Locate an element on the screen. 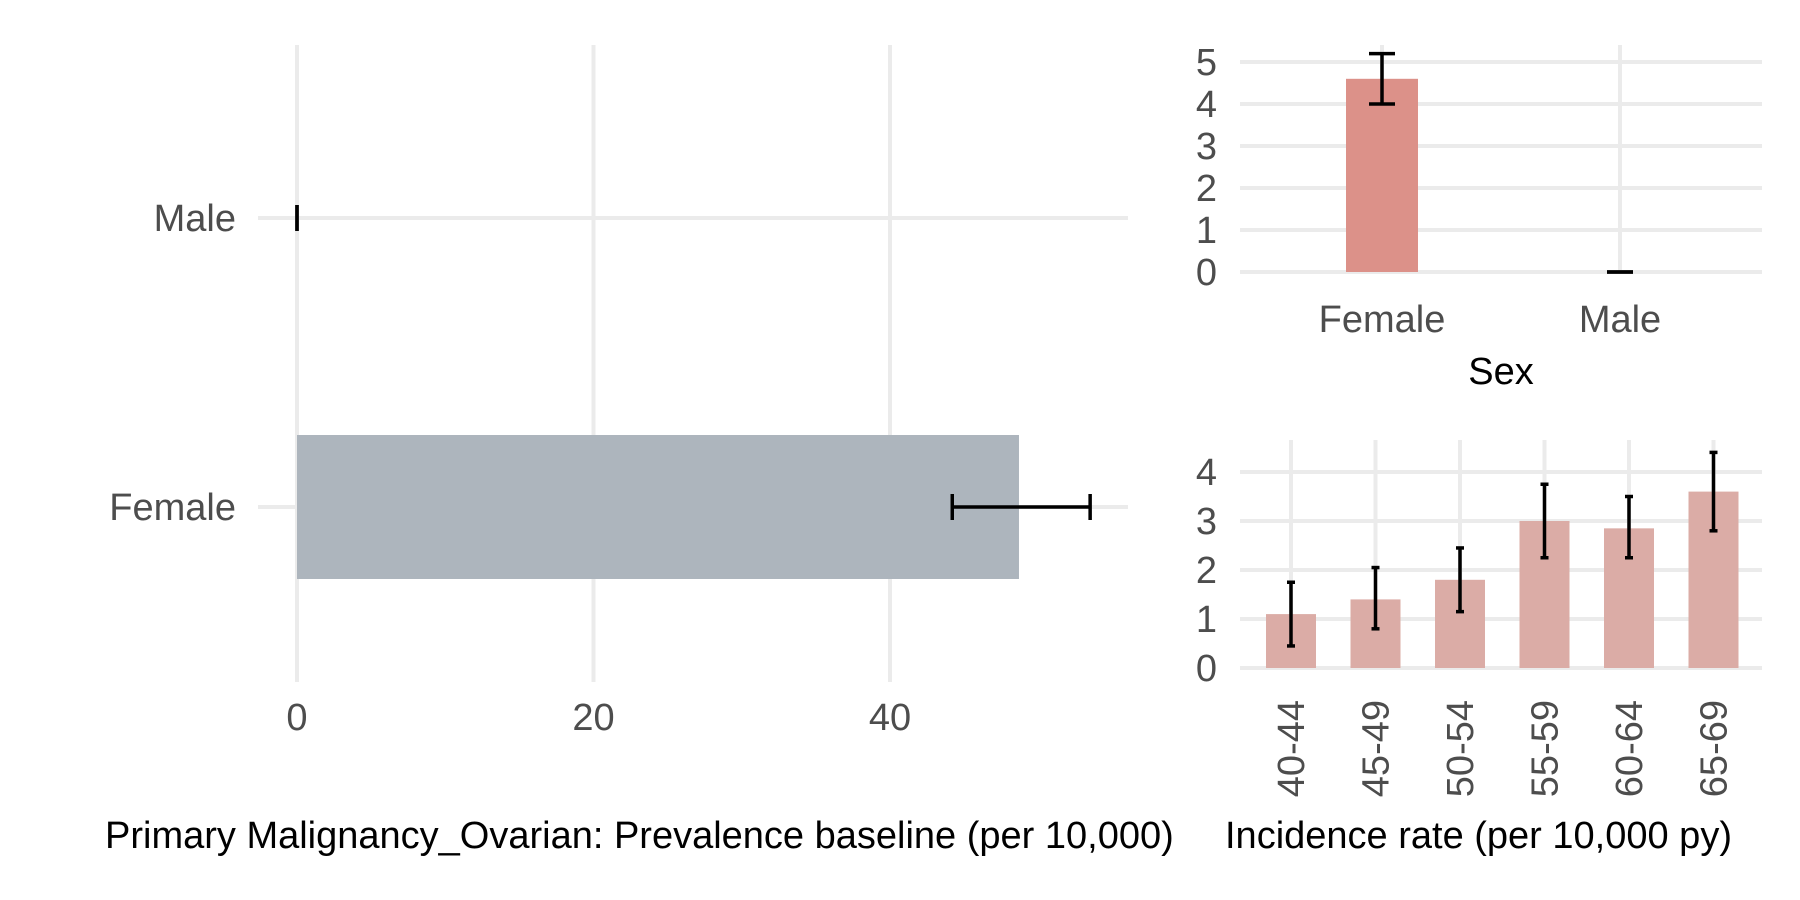 This screenshot has height=900, width=1800. x-tick-label-60-64: 60-64 is located at coordinates (1630, 748).